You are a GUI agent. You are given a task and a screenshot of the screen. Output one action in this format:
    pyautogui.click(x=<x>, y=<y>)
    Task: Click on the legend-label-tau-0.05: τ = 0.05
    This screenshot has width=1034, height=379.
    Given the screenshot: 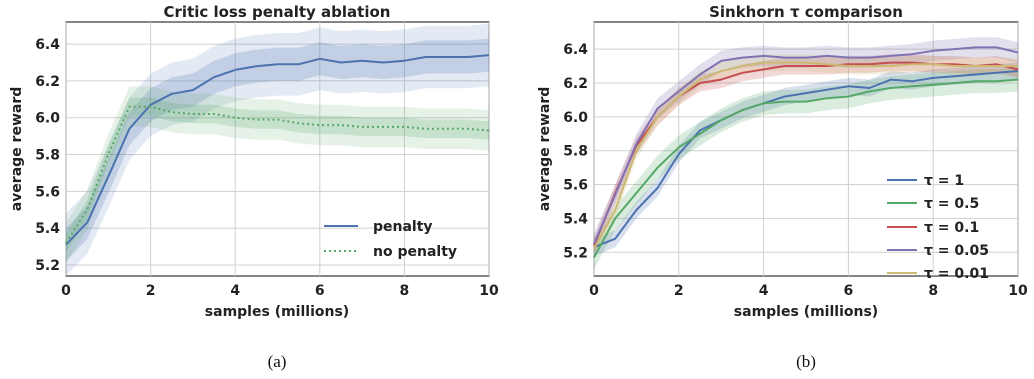 What is the action you would take?
    pyautogui.click(x=956, y=251)
    